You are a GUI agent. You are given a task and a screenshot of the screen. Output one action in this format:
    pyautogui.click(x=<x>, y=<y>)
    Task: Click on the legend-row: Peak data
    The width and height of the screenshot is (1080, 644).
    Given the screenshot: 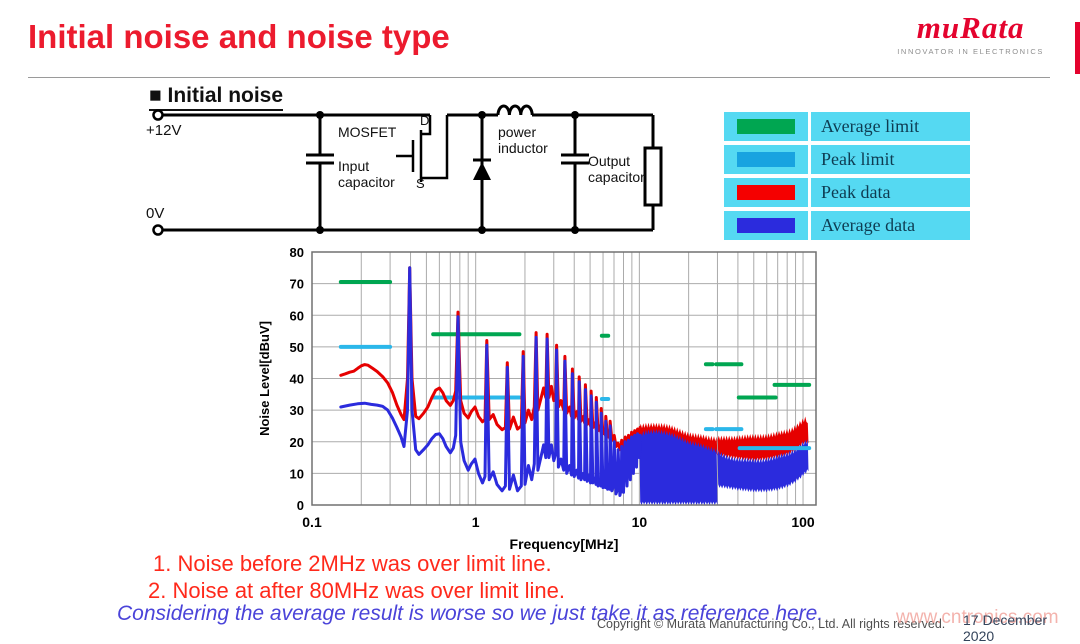 What is the action you would take?
    pyautogui.click(x=847, y=192)
    